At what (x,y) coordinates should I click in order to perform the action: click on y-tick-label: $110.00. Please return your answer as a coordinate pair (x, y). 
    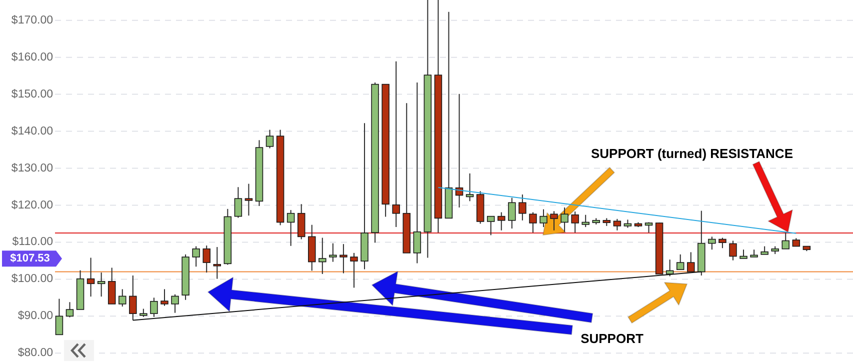
    Looking at the image, I should click on (32, 242).